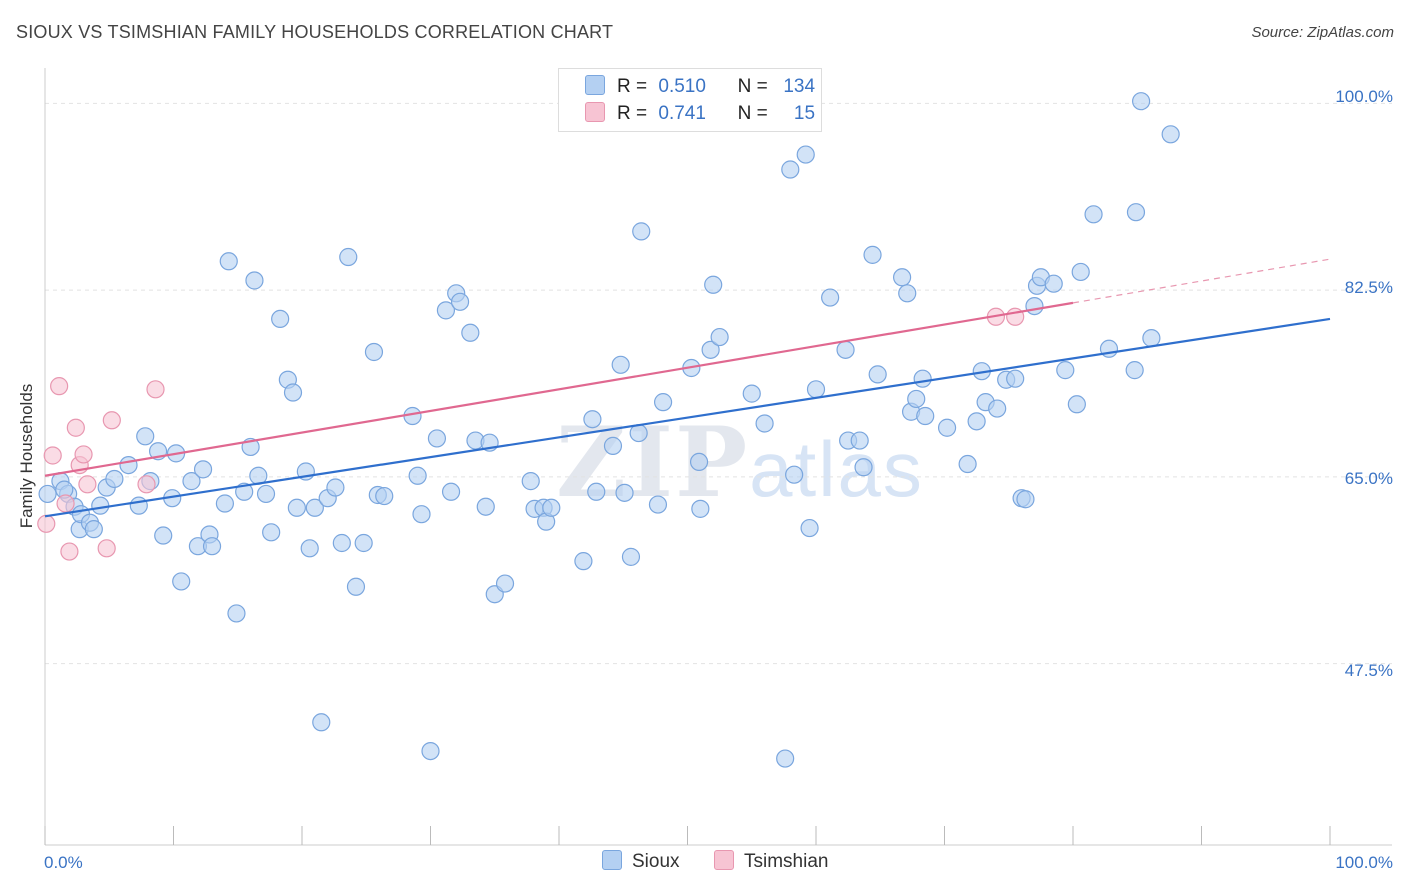 The image size is (1406, 892). What do you see at coordinates (1368, 670) in the screenshot?
I see `y-tick-label: 47.5%` at bounding box center [1368, 670].